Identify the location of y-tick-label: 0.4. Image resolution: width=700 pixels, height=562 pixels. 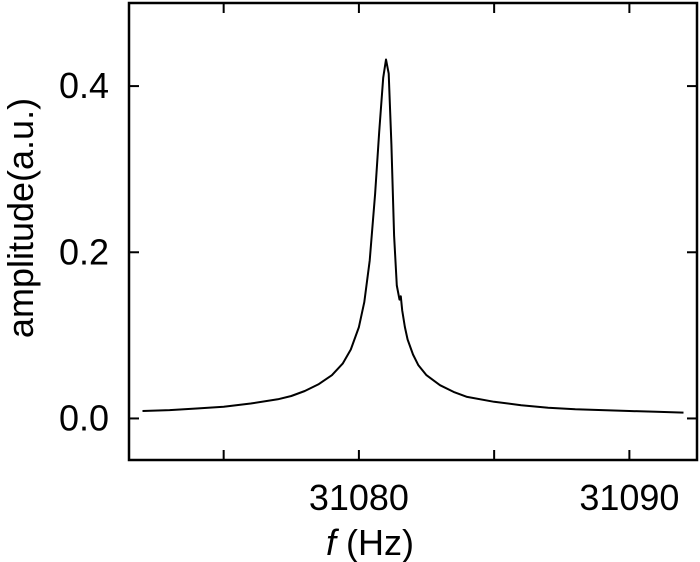
(84, 85).